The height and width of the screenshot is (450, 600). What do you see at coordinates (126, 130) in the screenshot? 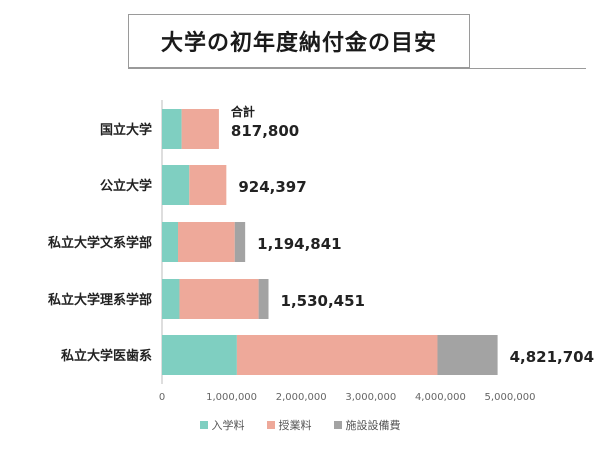
I see `category-label: 国立大学` at bounding box center [126, 130].